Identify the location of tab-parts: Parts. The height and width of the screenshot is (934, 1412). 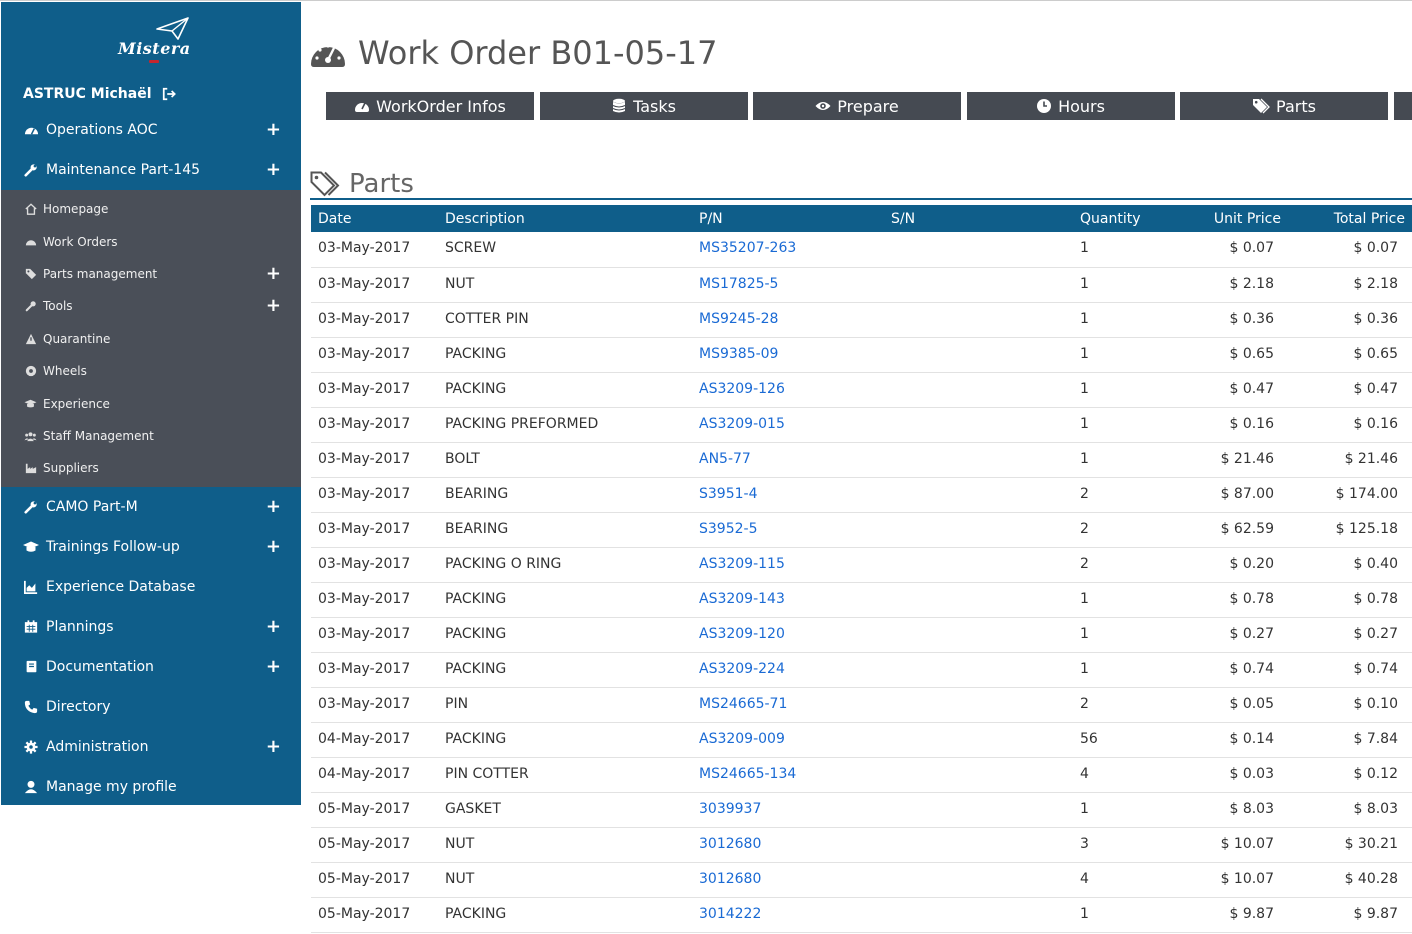
(1284, 106).